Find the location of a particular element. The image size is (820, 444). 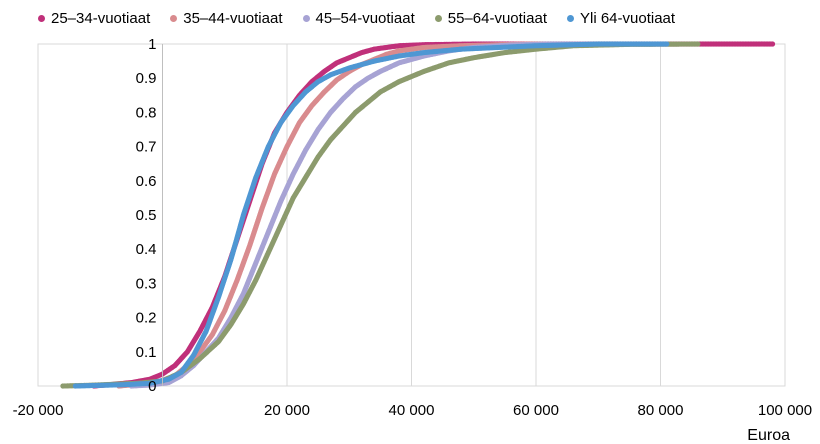

legend-item-over-64: Yli 64-vuotiaat is located at coordinates (621, 18).